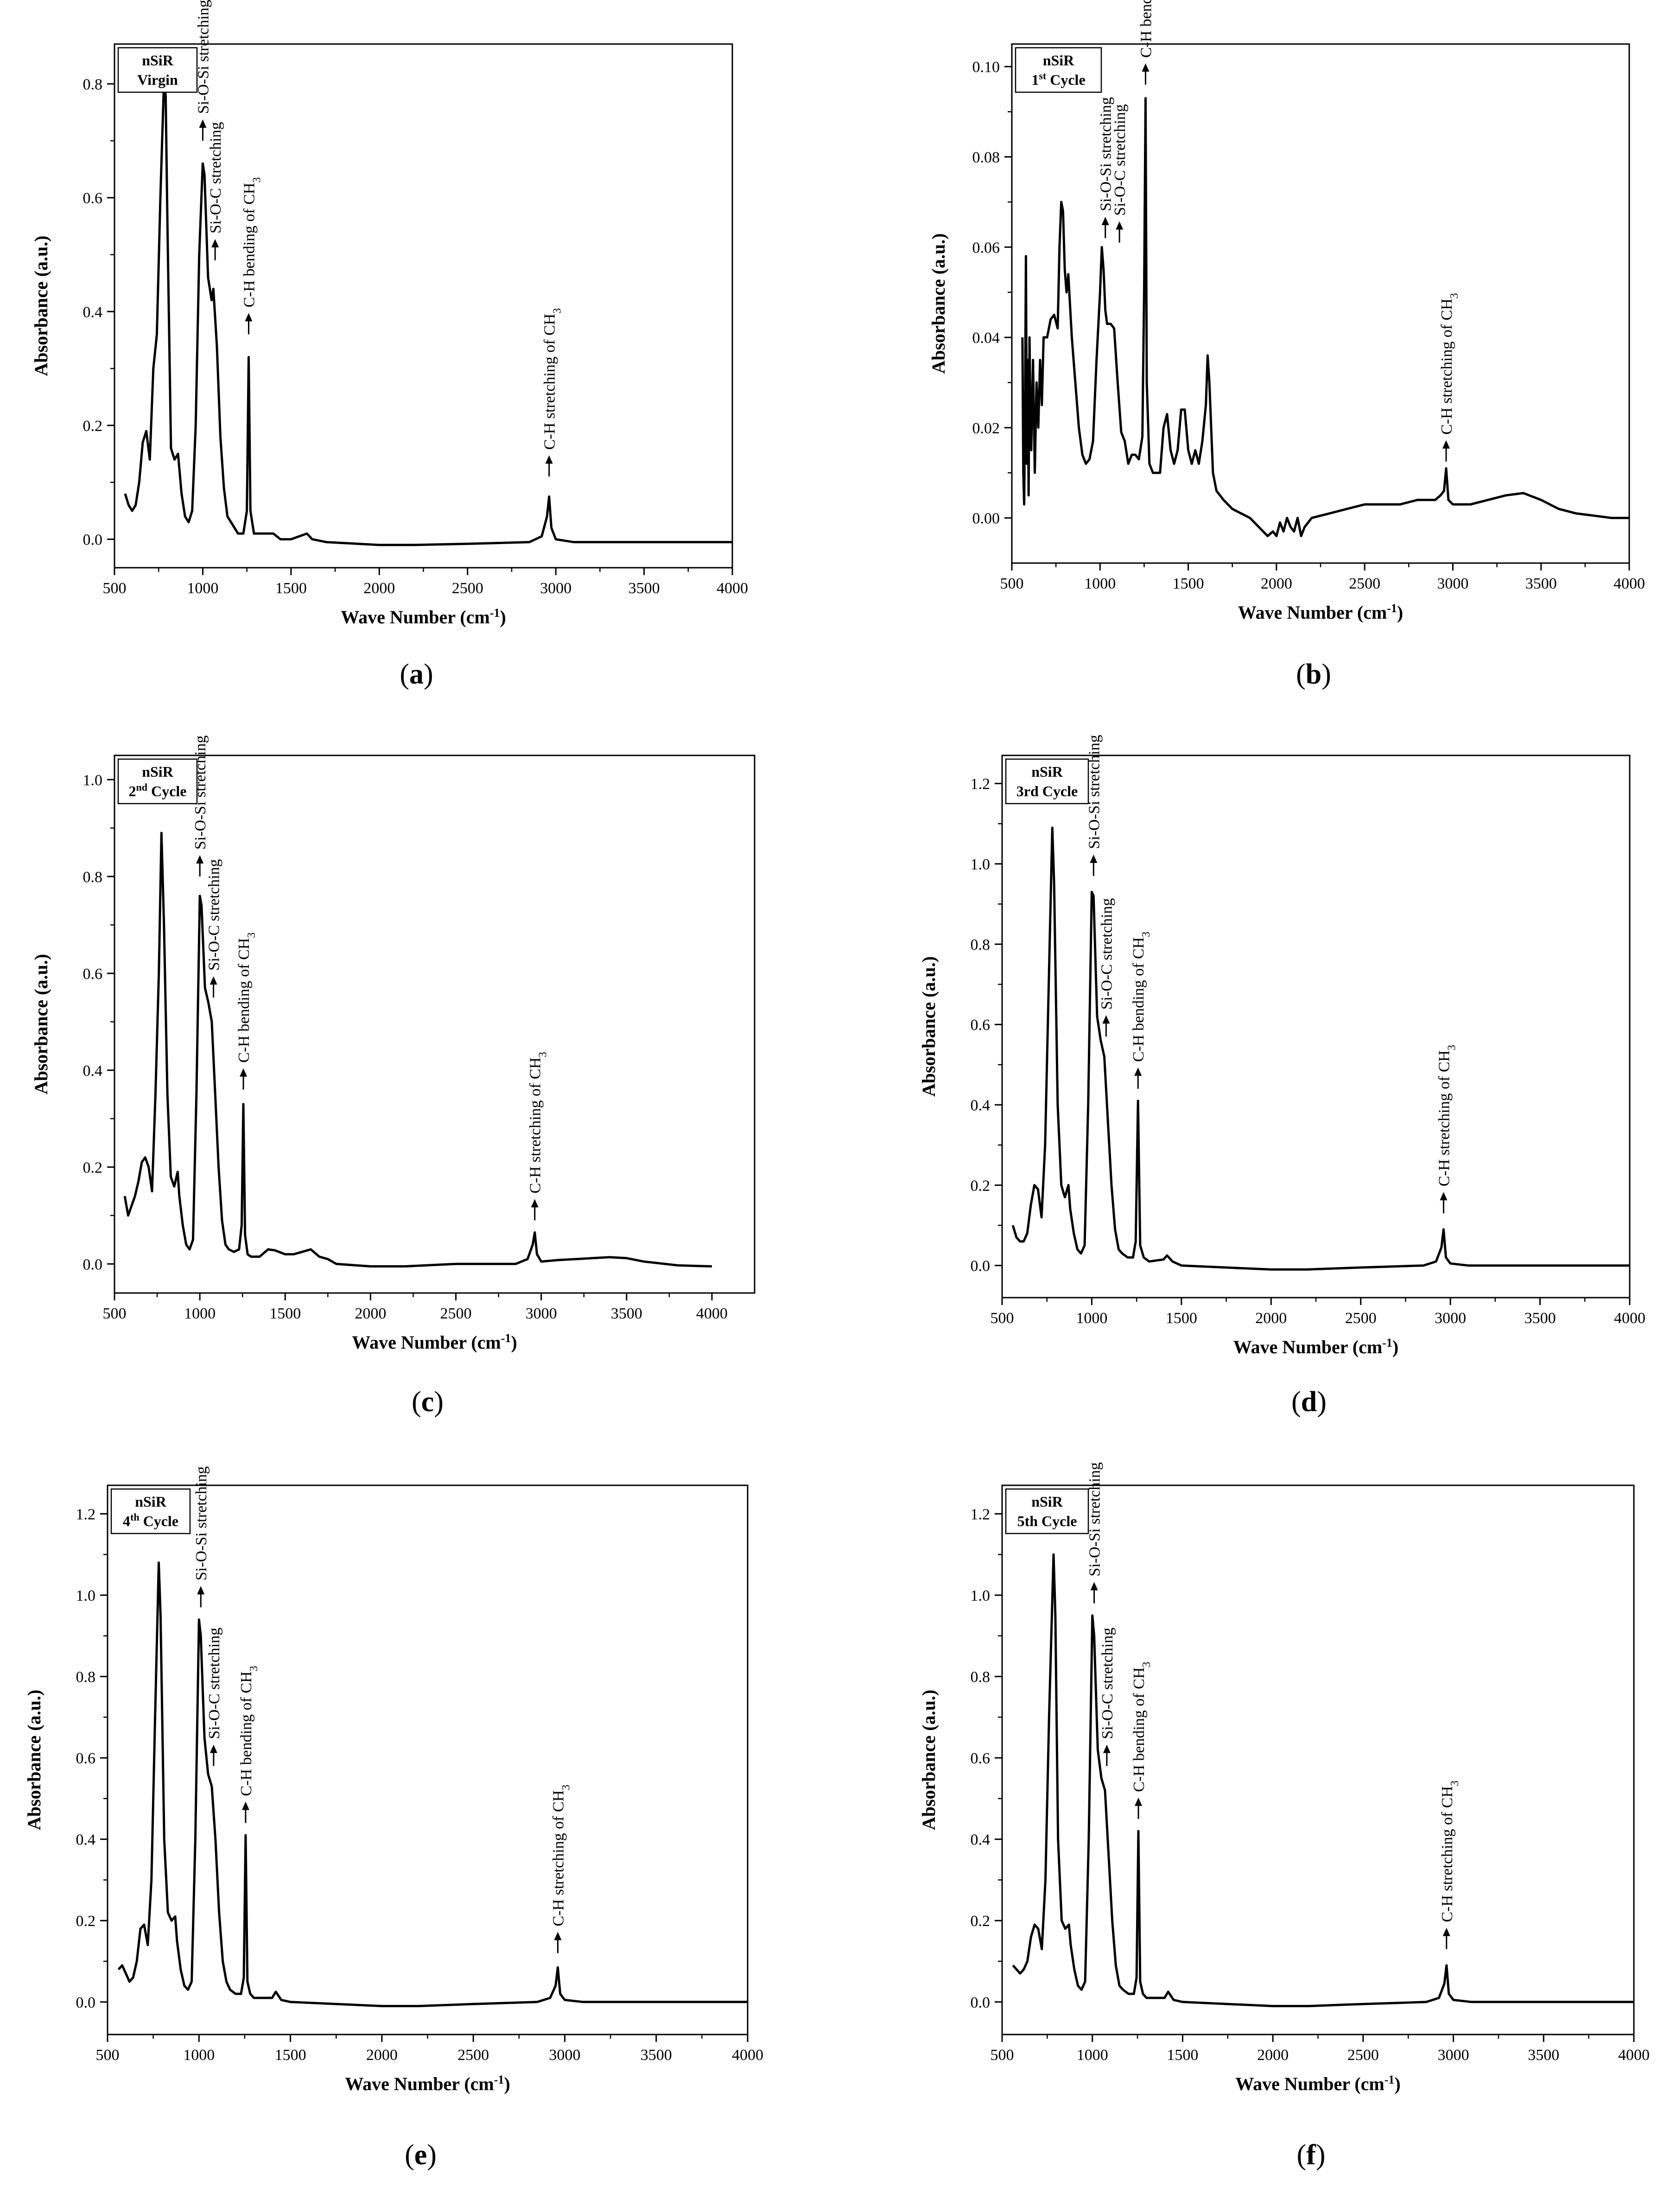 Image resolution: width=1664 pixels, height=2212 pixels. What do you see at coordinates (1047, 1521) in the screenshot?
I see `legend-condition: 5th Cycle` at bounding box center [1047, 1521].